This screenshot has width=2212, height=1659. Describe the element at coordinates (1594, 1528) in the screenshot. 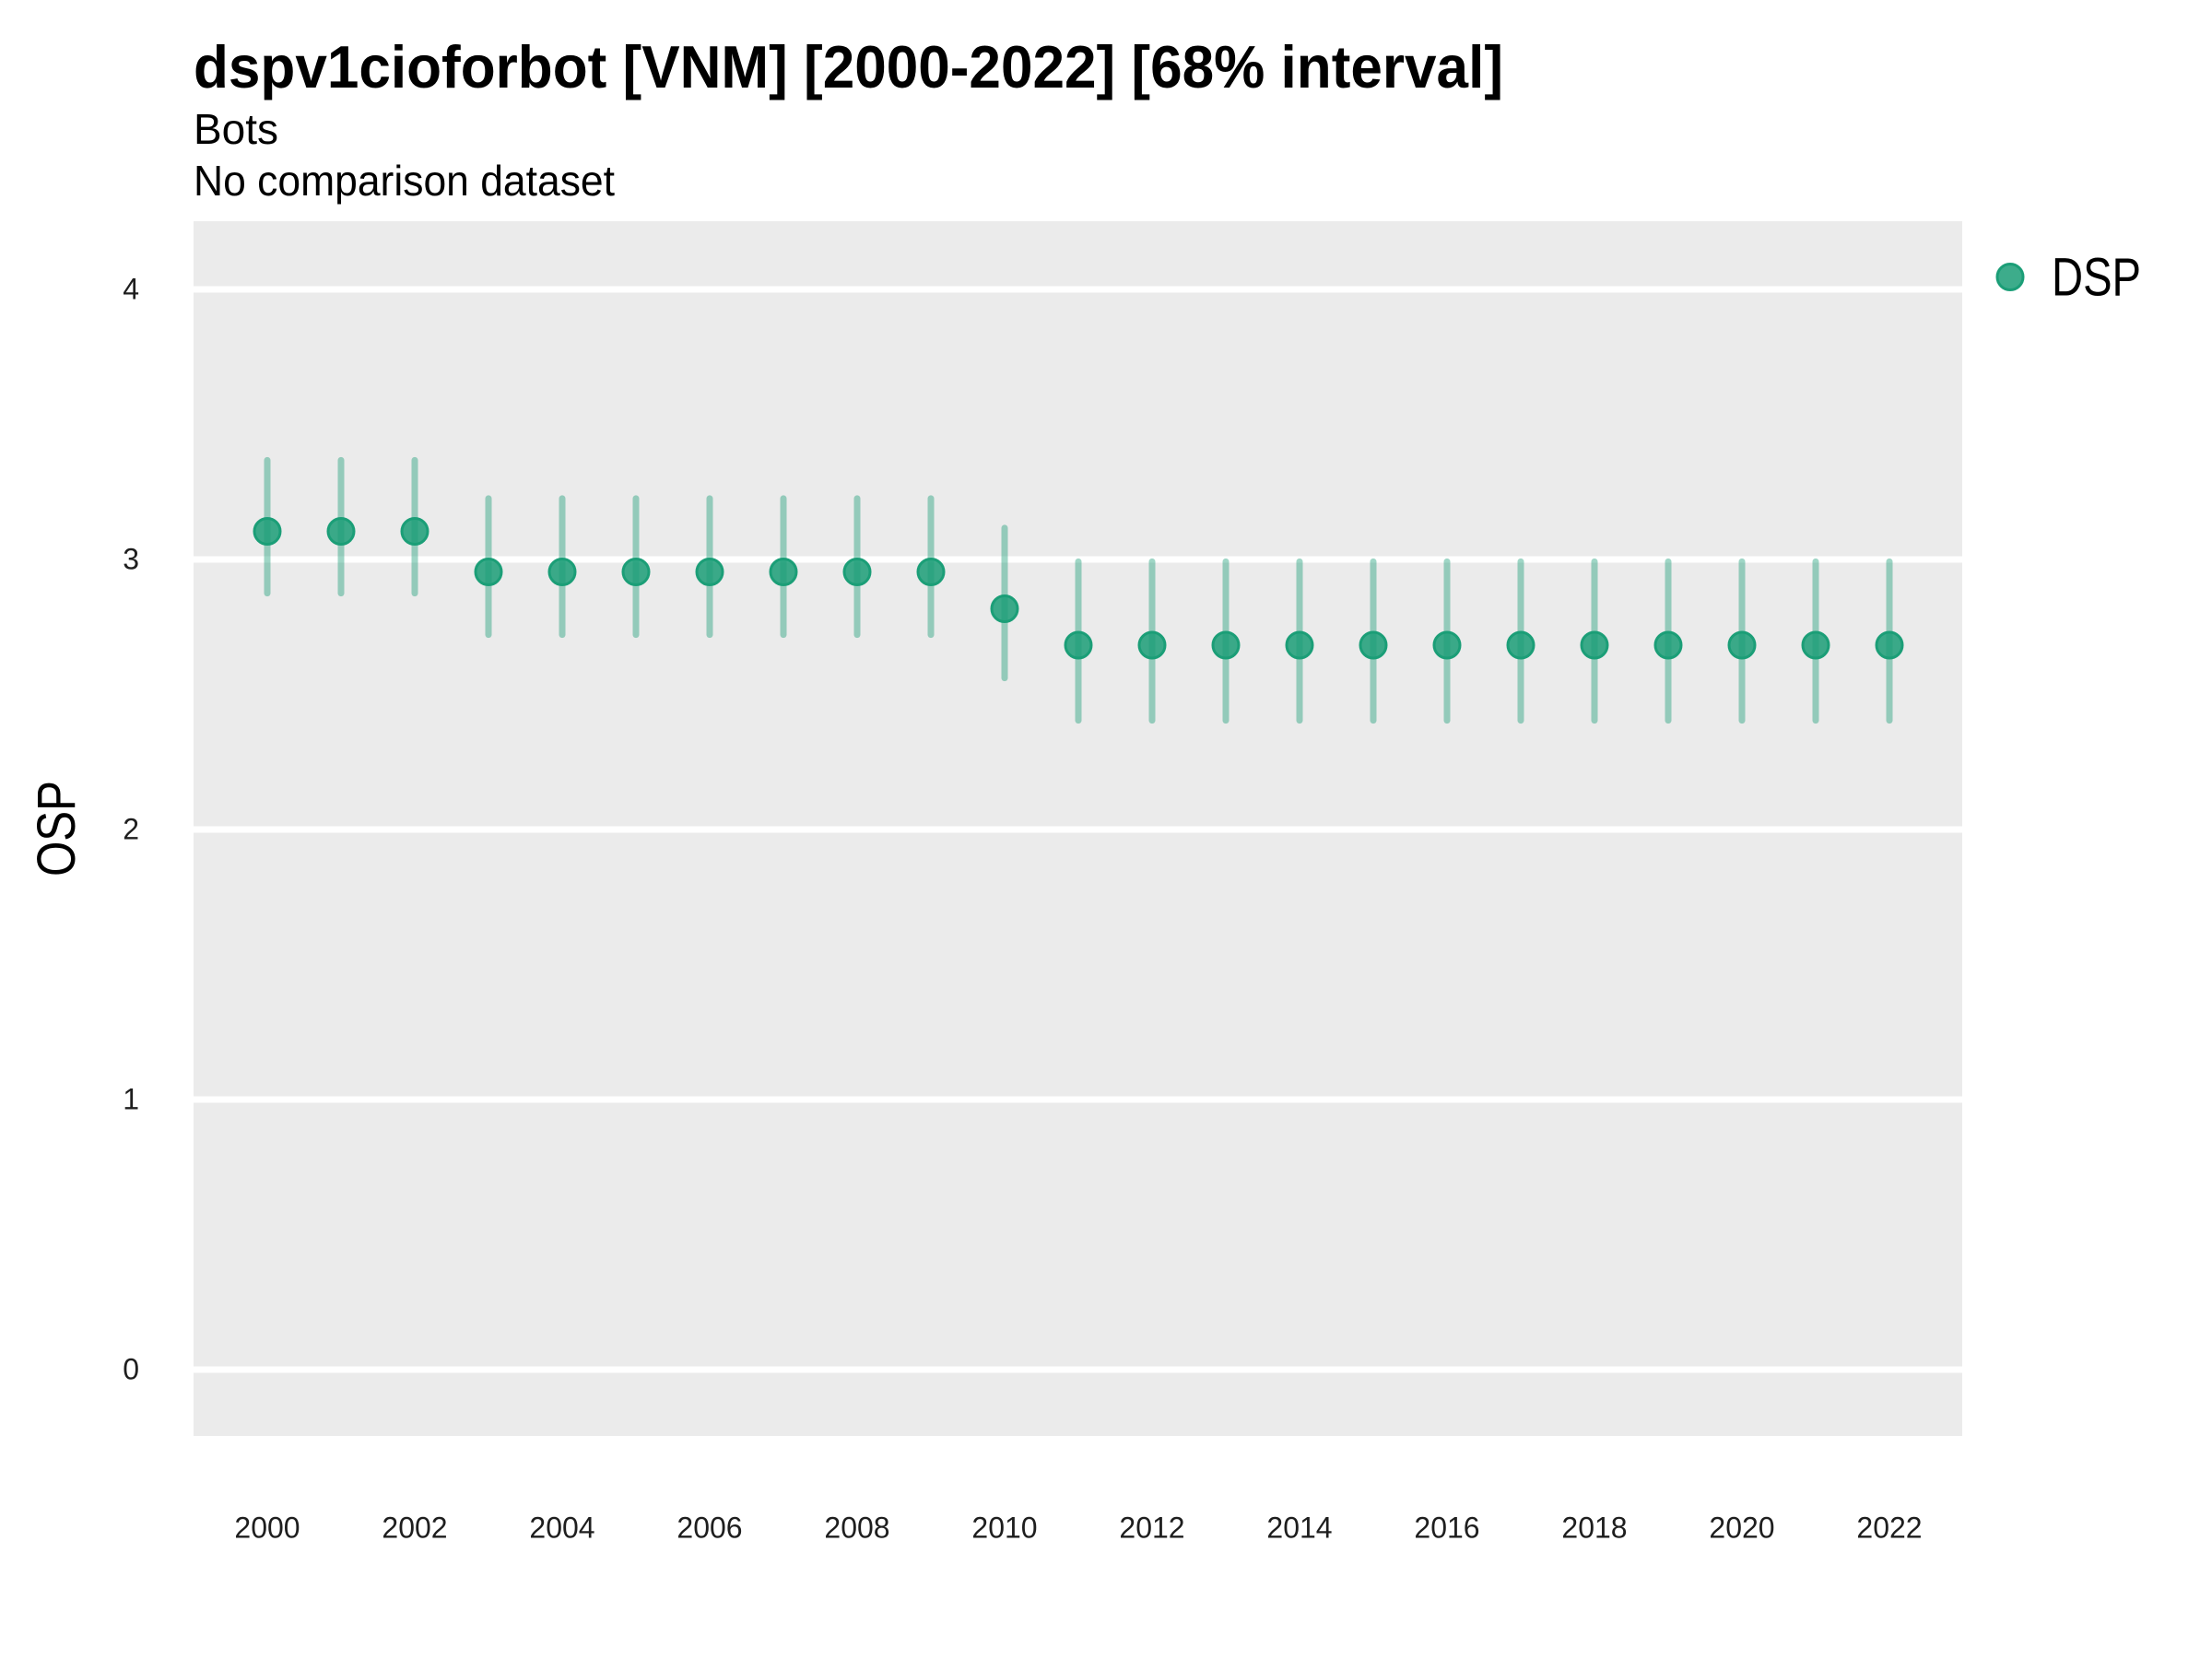

I see `svg-text: 2018` at that location.